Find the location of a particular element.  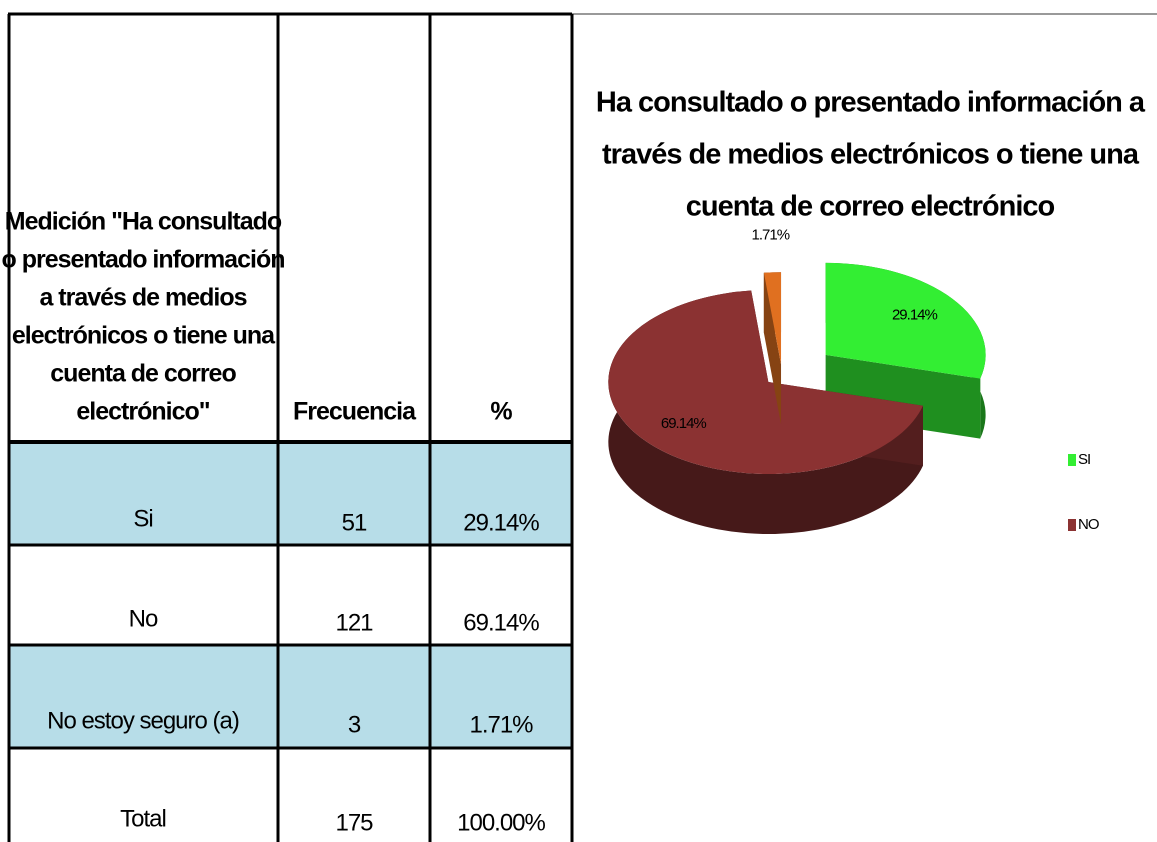

data-label: 69.14% is located at coordinates (684, 423).